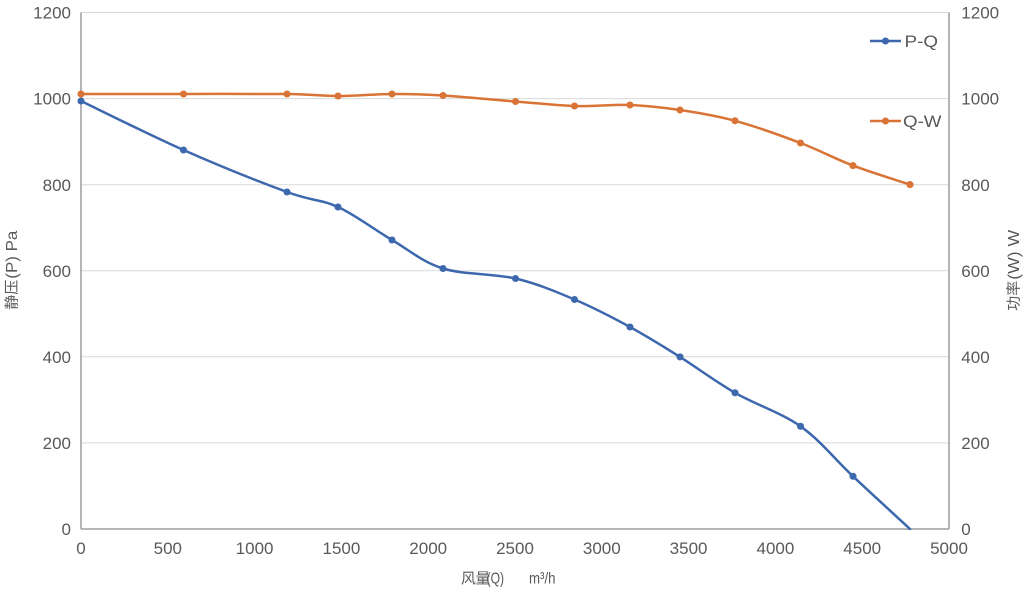 This screenshot has height=595, width=1030. Describe the element at coordinates (922, 41) in the screenshot. I see `svg-text: P-Q` at that location.